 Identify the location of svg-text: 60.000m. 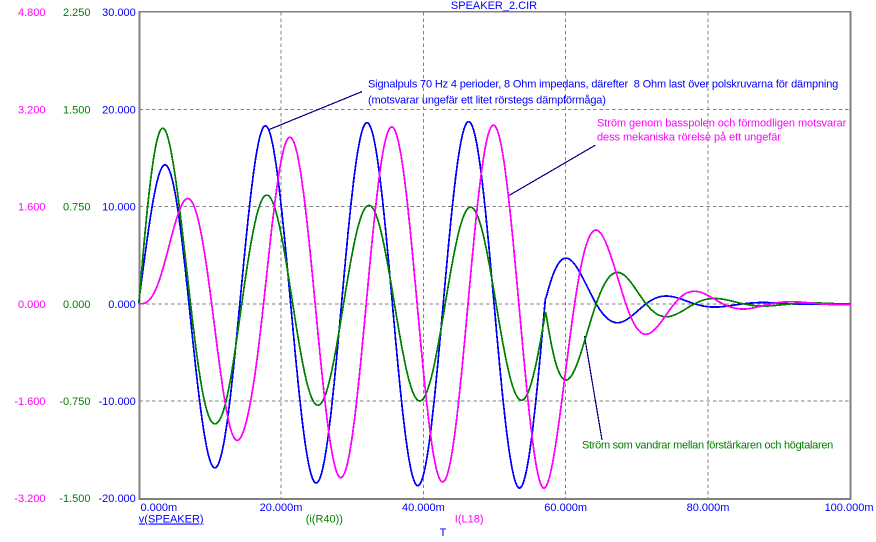
(565, 508).